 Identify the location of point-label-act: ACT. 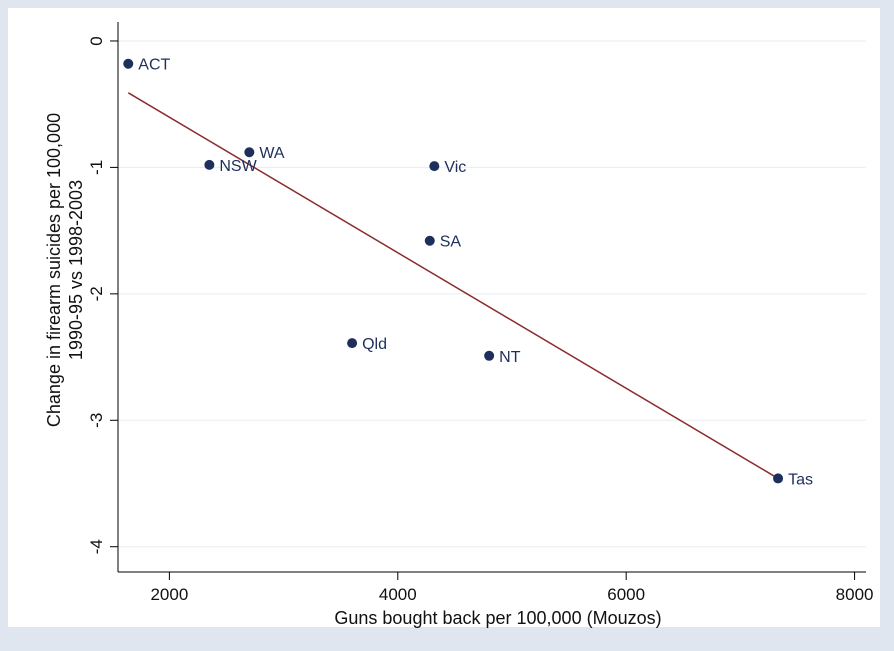
(154, 65).